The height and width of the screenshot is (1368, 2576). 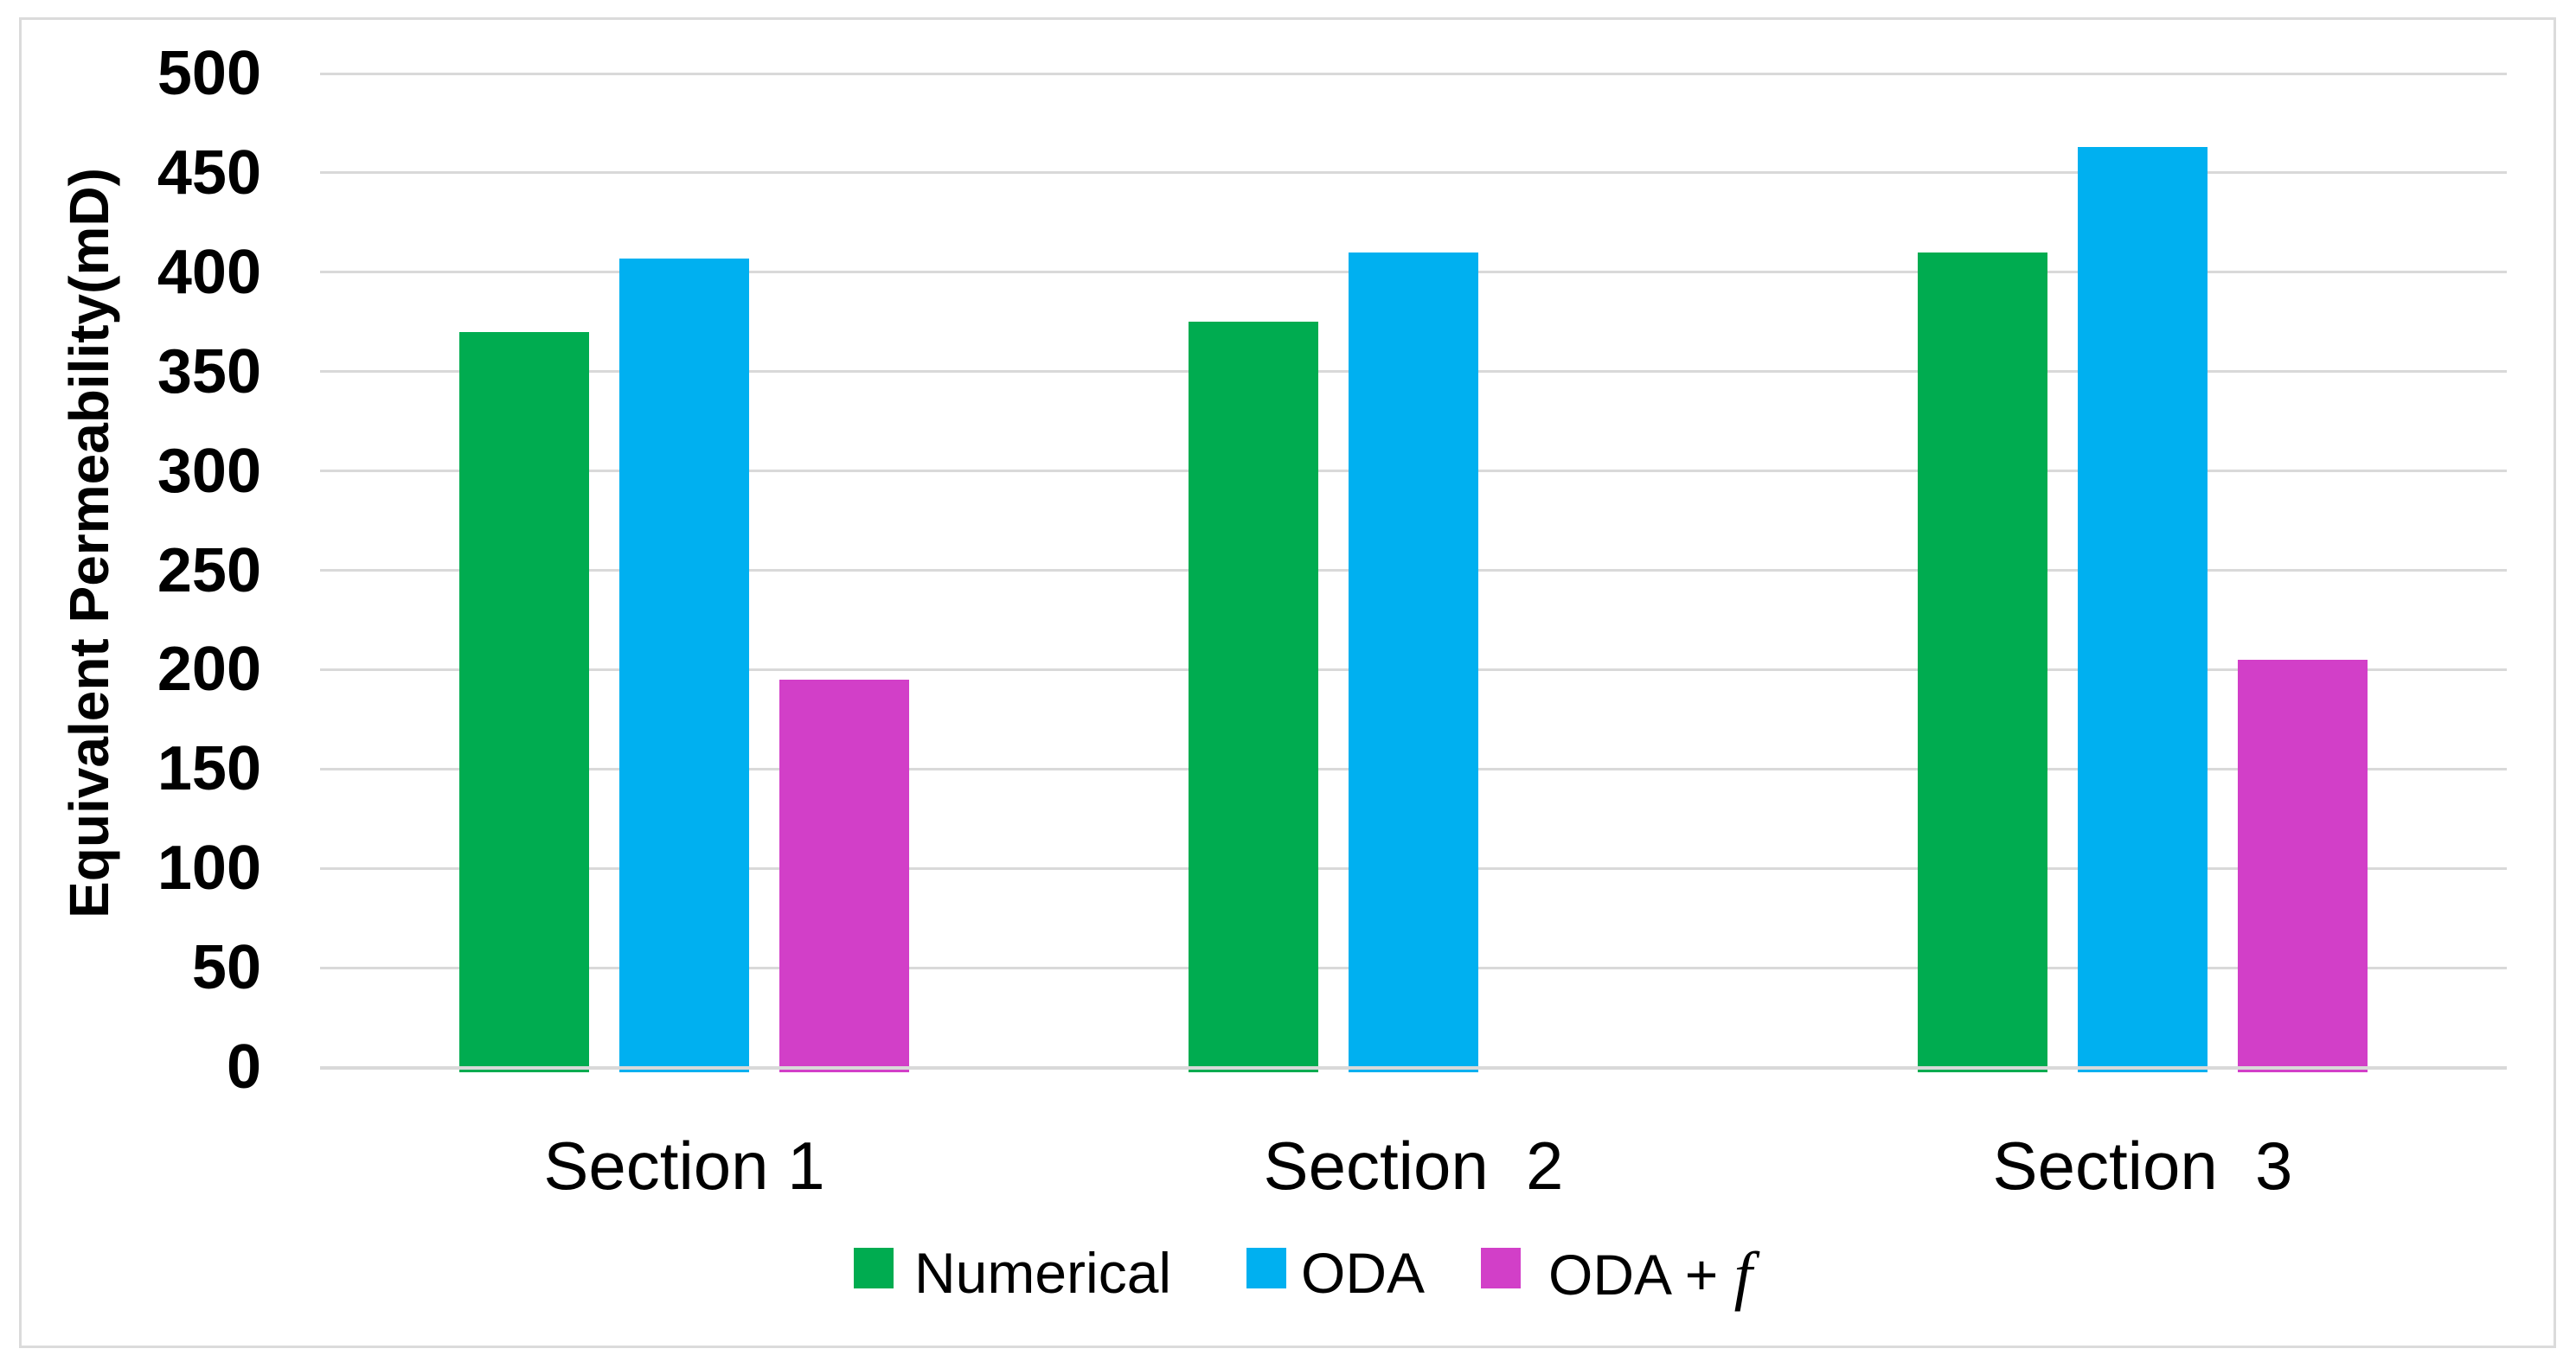 What do you see at coordinates (1413, 1166) in the screenshot?
I see `x-category-label-2: Section 2` at bounding box center [1413, 1166].